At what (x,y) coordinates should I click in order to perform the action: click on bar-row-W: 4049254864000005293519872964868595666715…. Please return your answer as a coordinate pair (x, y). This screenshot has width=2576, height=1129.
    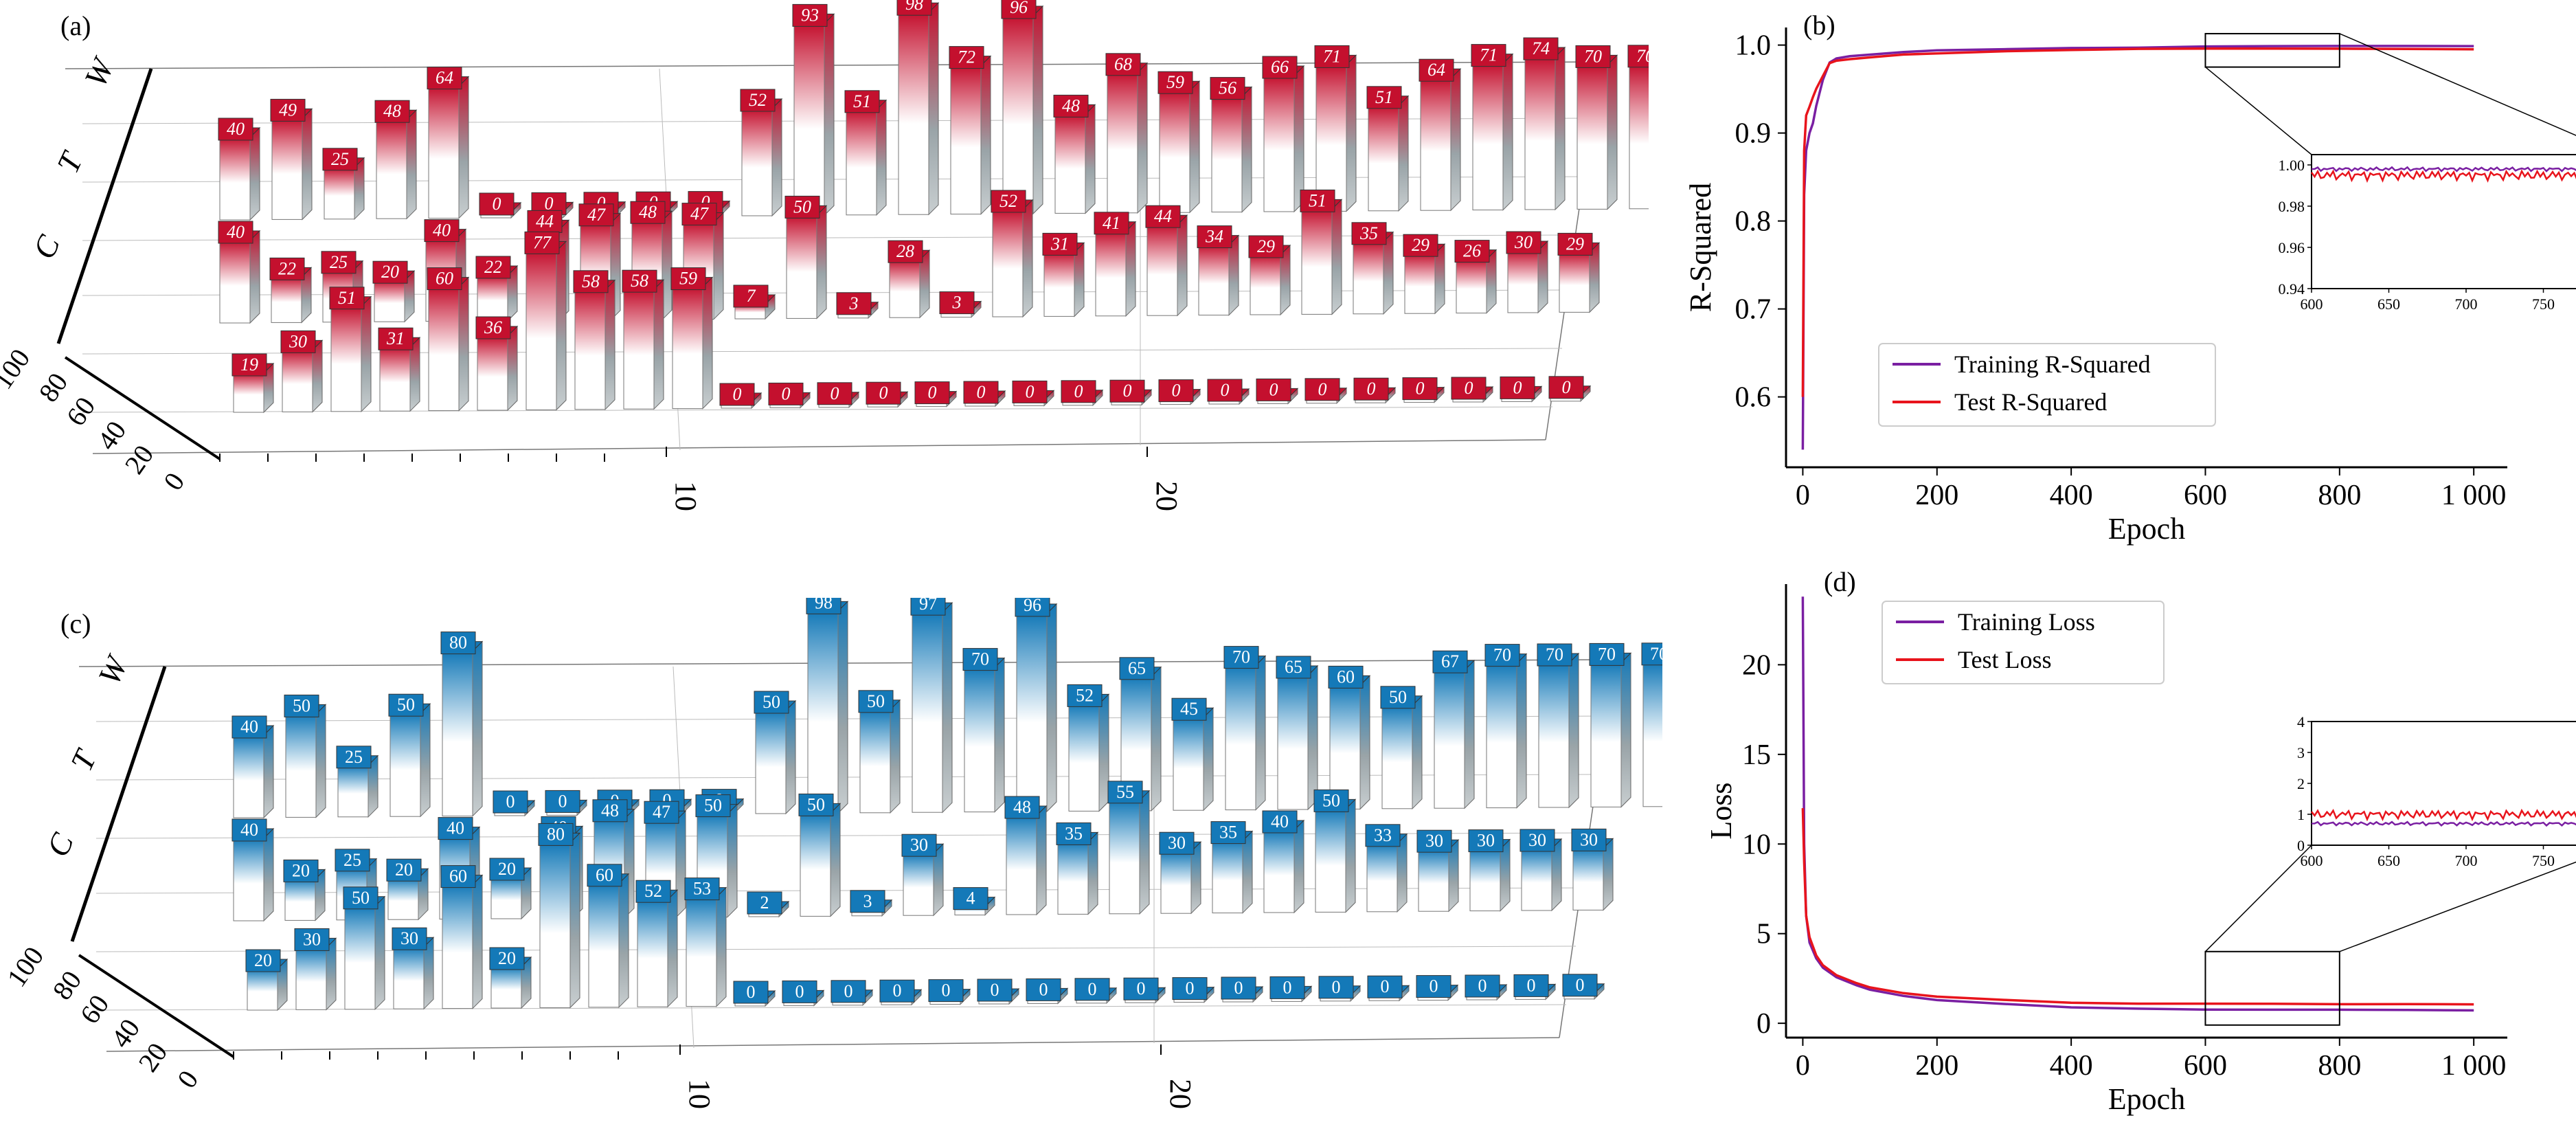
    Looking at the image, I should click on (933, 110).